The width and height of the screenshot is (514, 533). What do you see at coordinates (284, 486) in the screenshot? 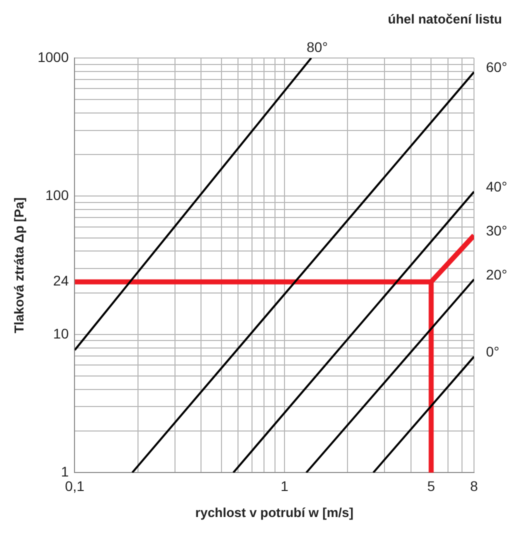
I see `x-tick-label: 1` at bounding box center [284, 486].